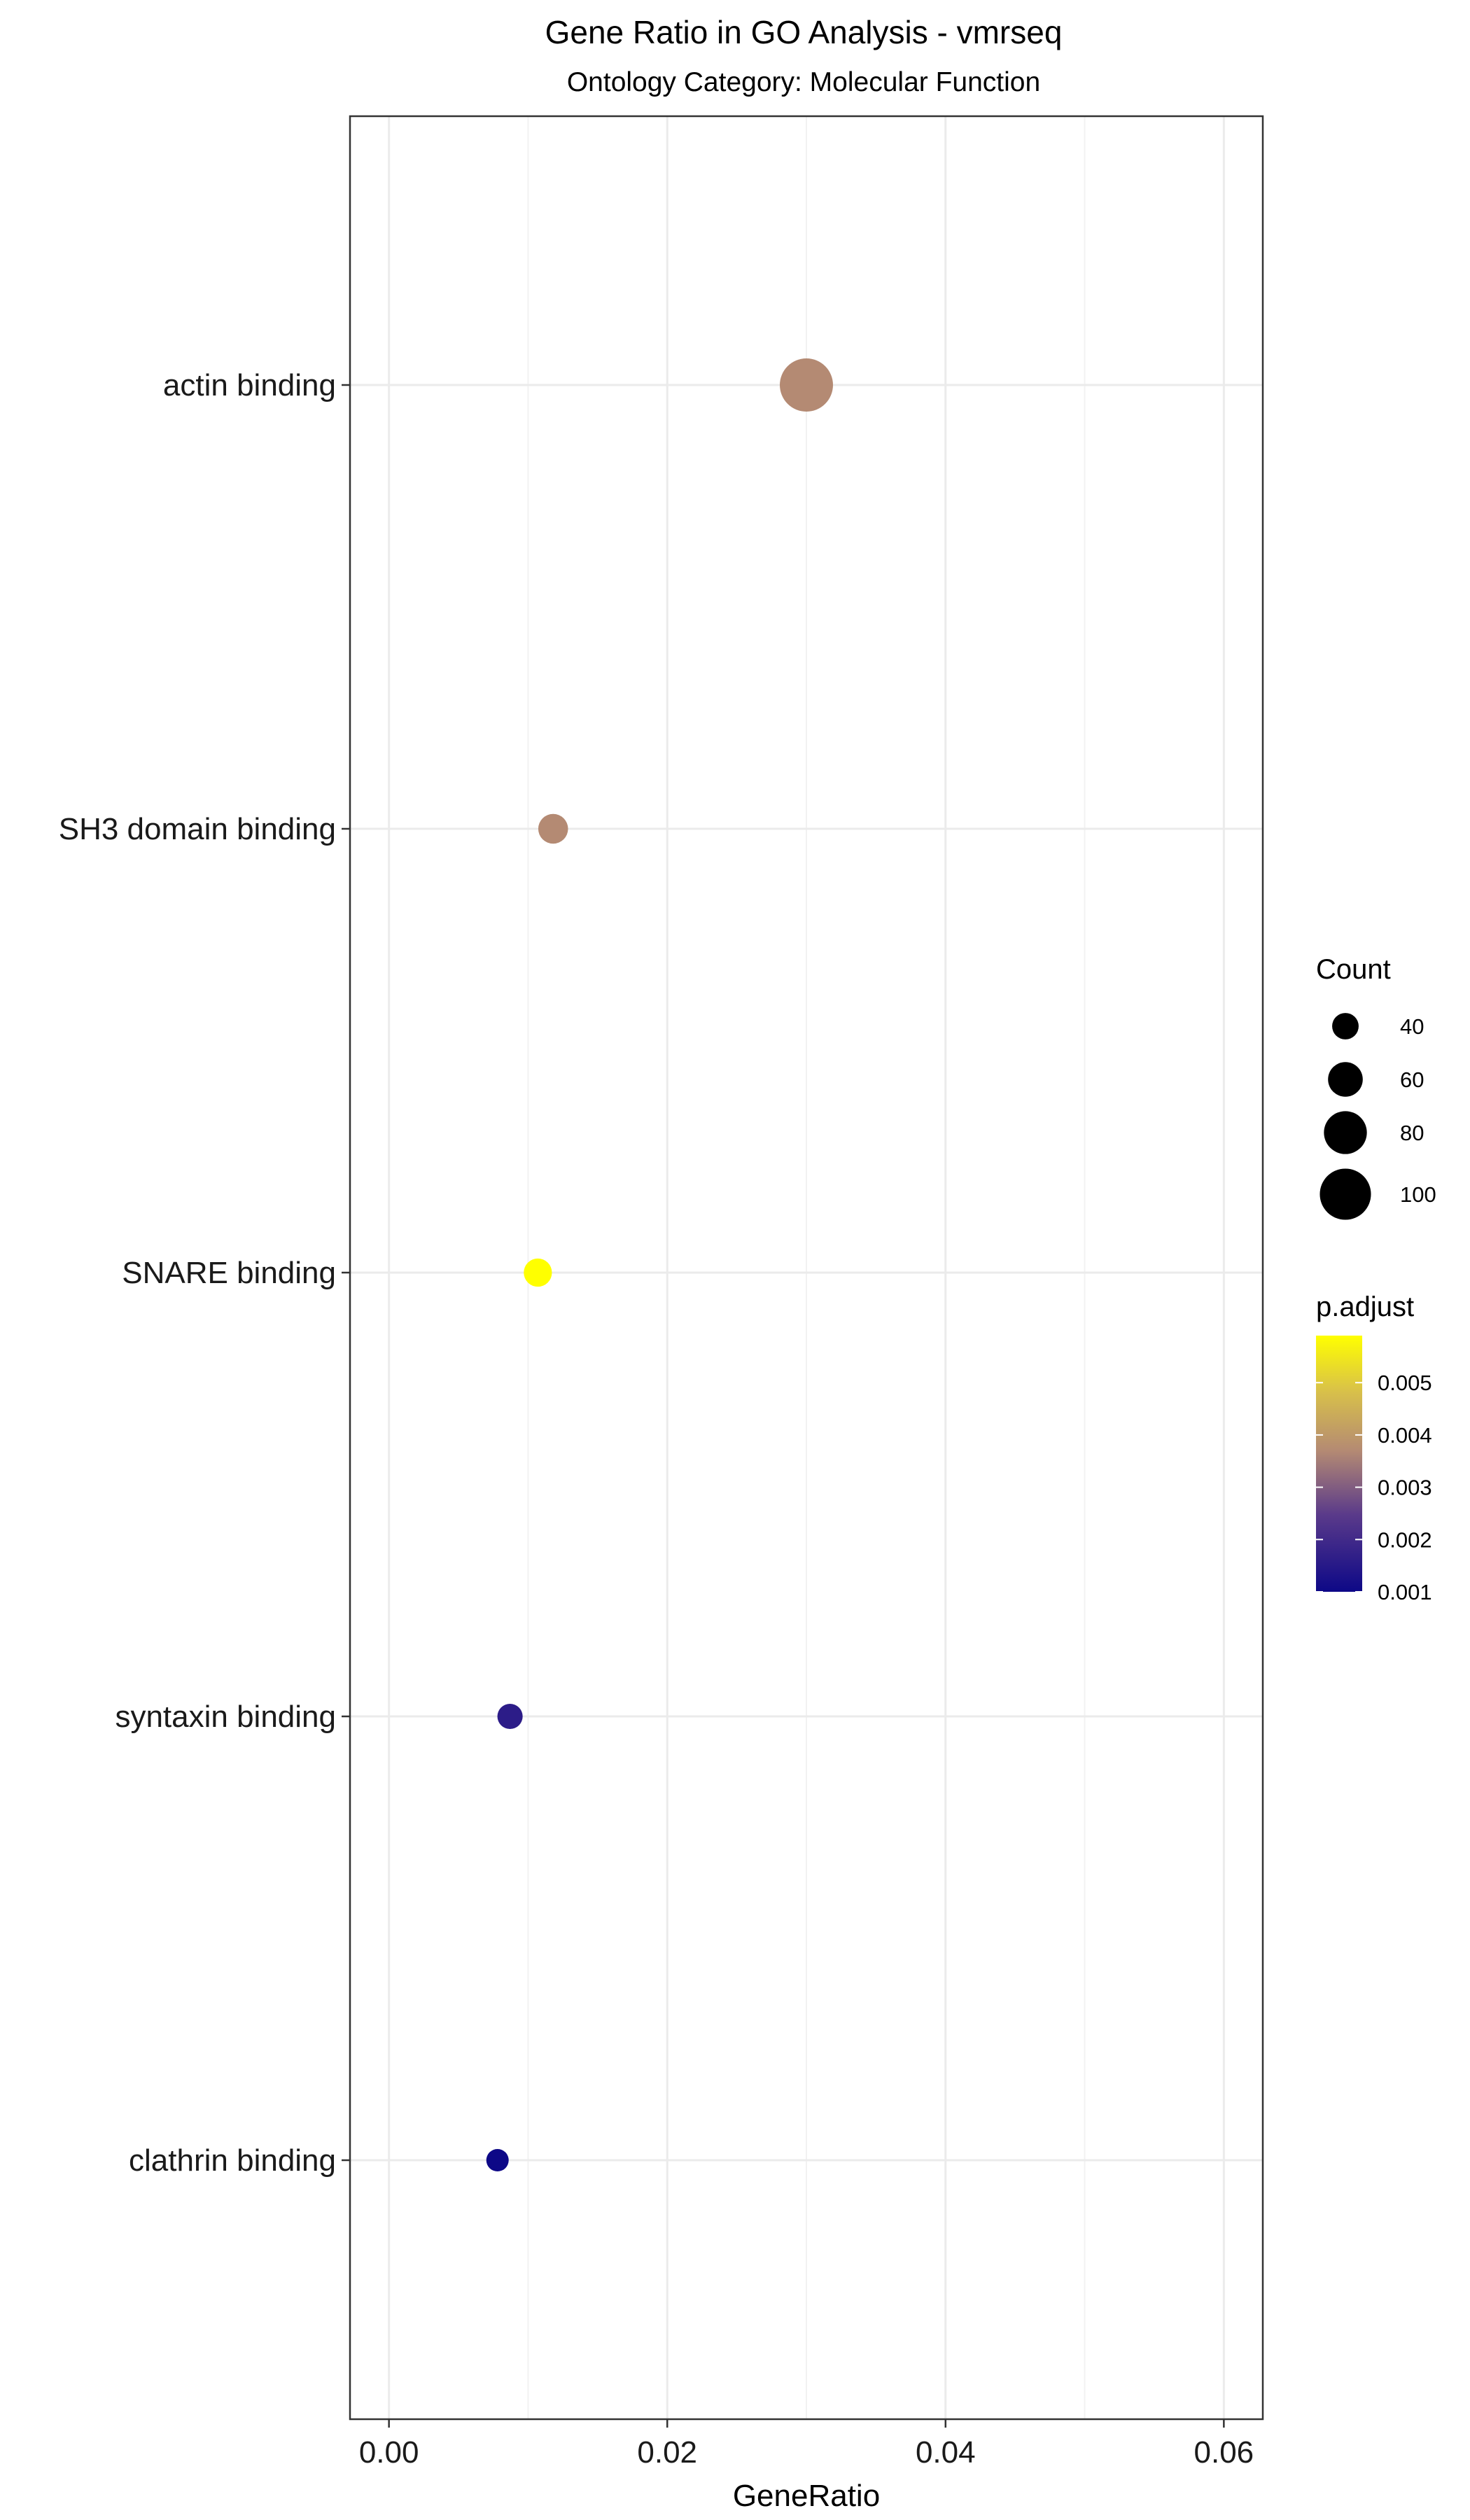 Image resolution: width=1470 pixels, height=2520 pixels. I want to click on count-legend-label: 100, so click(1418, 1194).